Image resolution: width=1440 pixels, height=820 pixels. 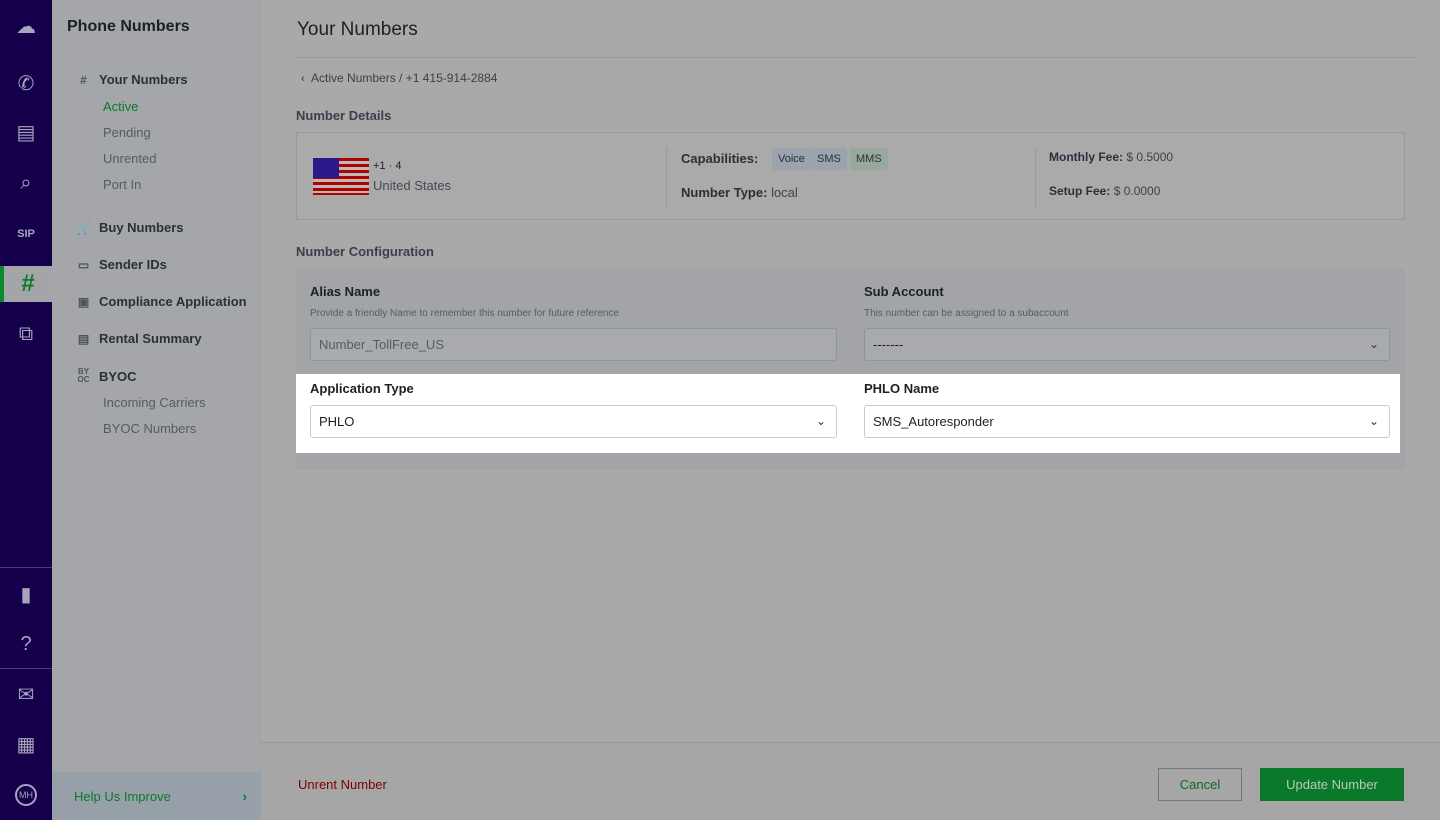 What do you see at coordinates (829, 159) in the screenshot?
I see `capability-badge-sms: SMS` at bounding box center [829, 159].